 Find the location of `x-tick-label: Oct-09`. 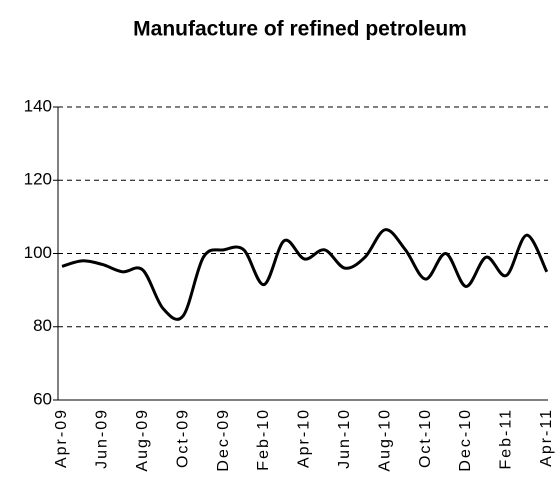

x-tick-label: Oct-09 is located at coordinates (182, 438).